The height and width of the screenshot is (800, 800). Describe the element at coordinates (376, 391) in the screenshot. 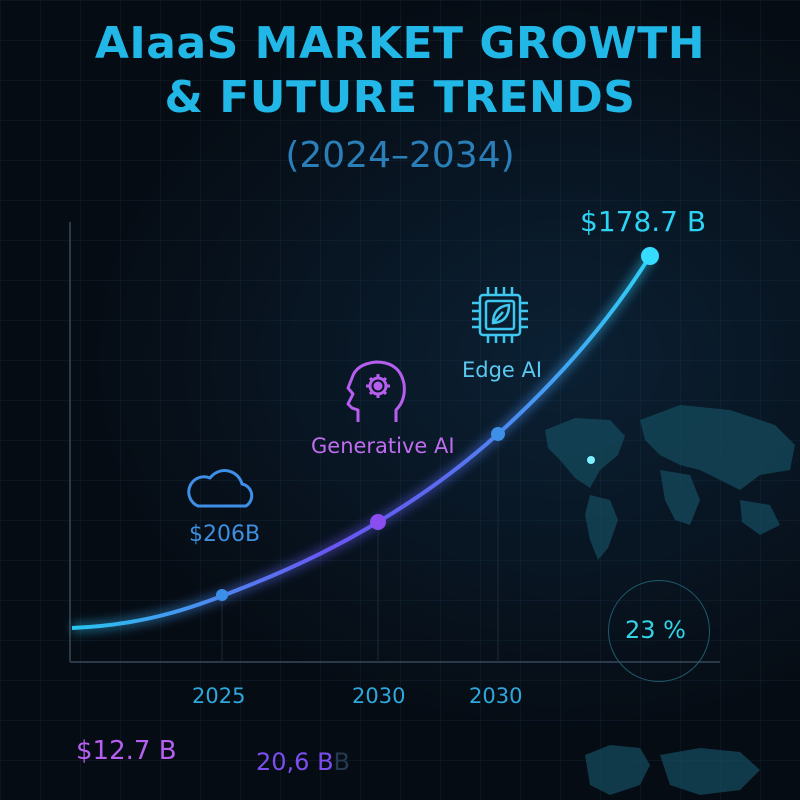

I see `head-gear-icon` at that location.